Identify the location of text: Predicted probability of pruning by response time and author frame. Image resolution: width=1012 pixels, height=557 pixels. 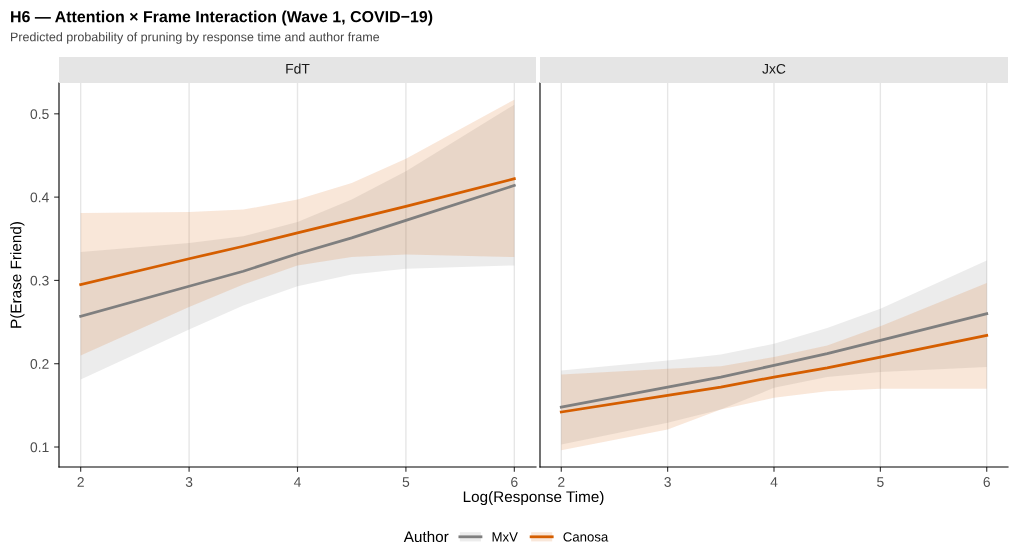
(195, 38).